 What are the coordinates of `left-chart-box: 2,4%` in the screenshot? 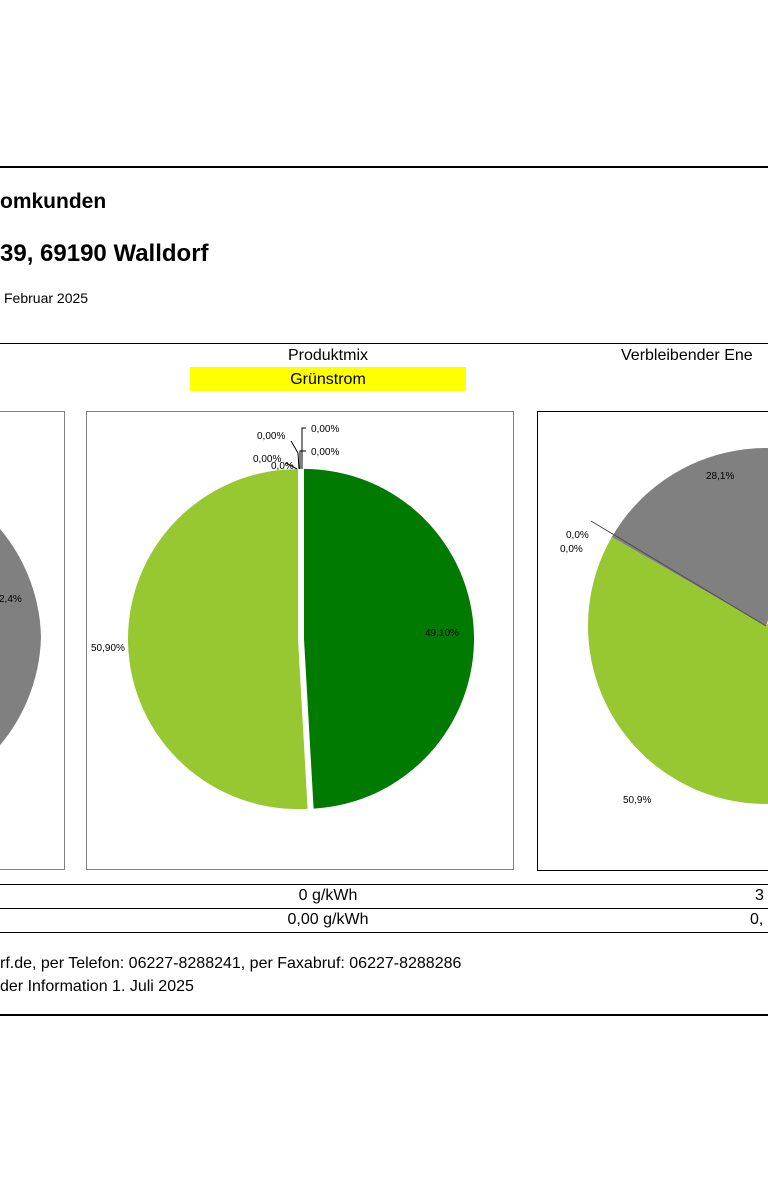 It's located at (32, 640).